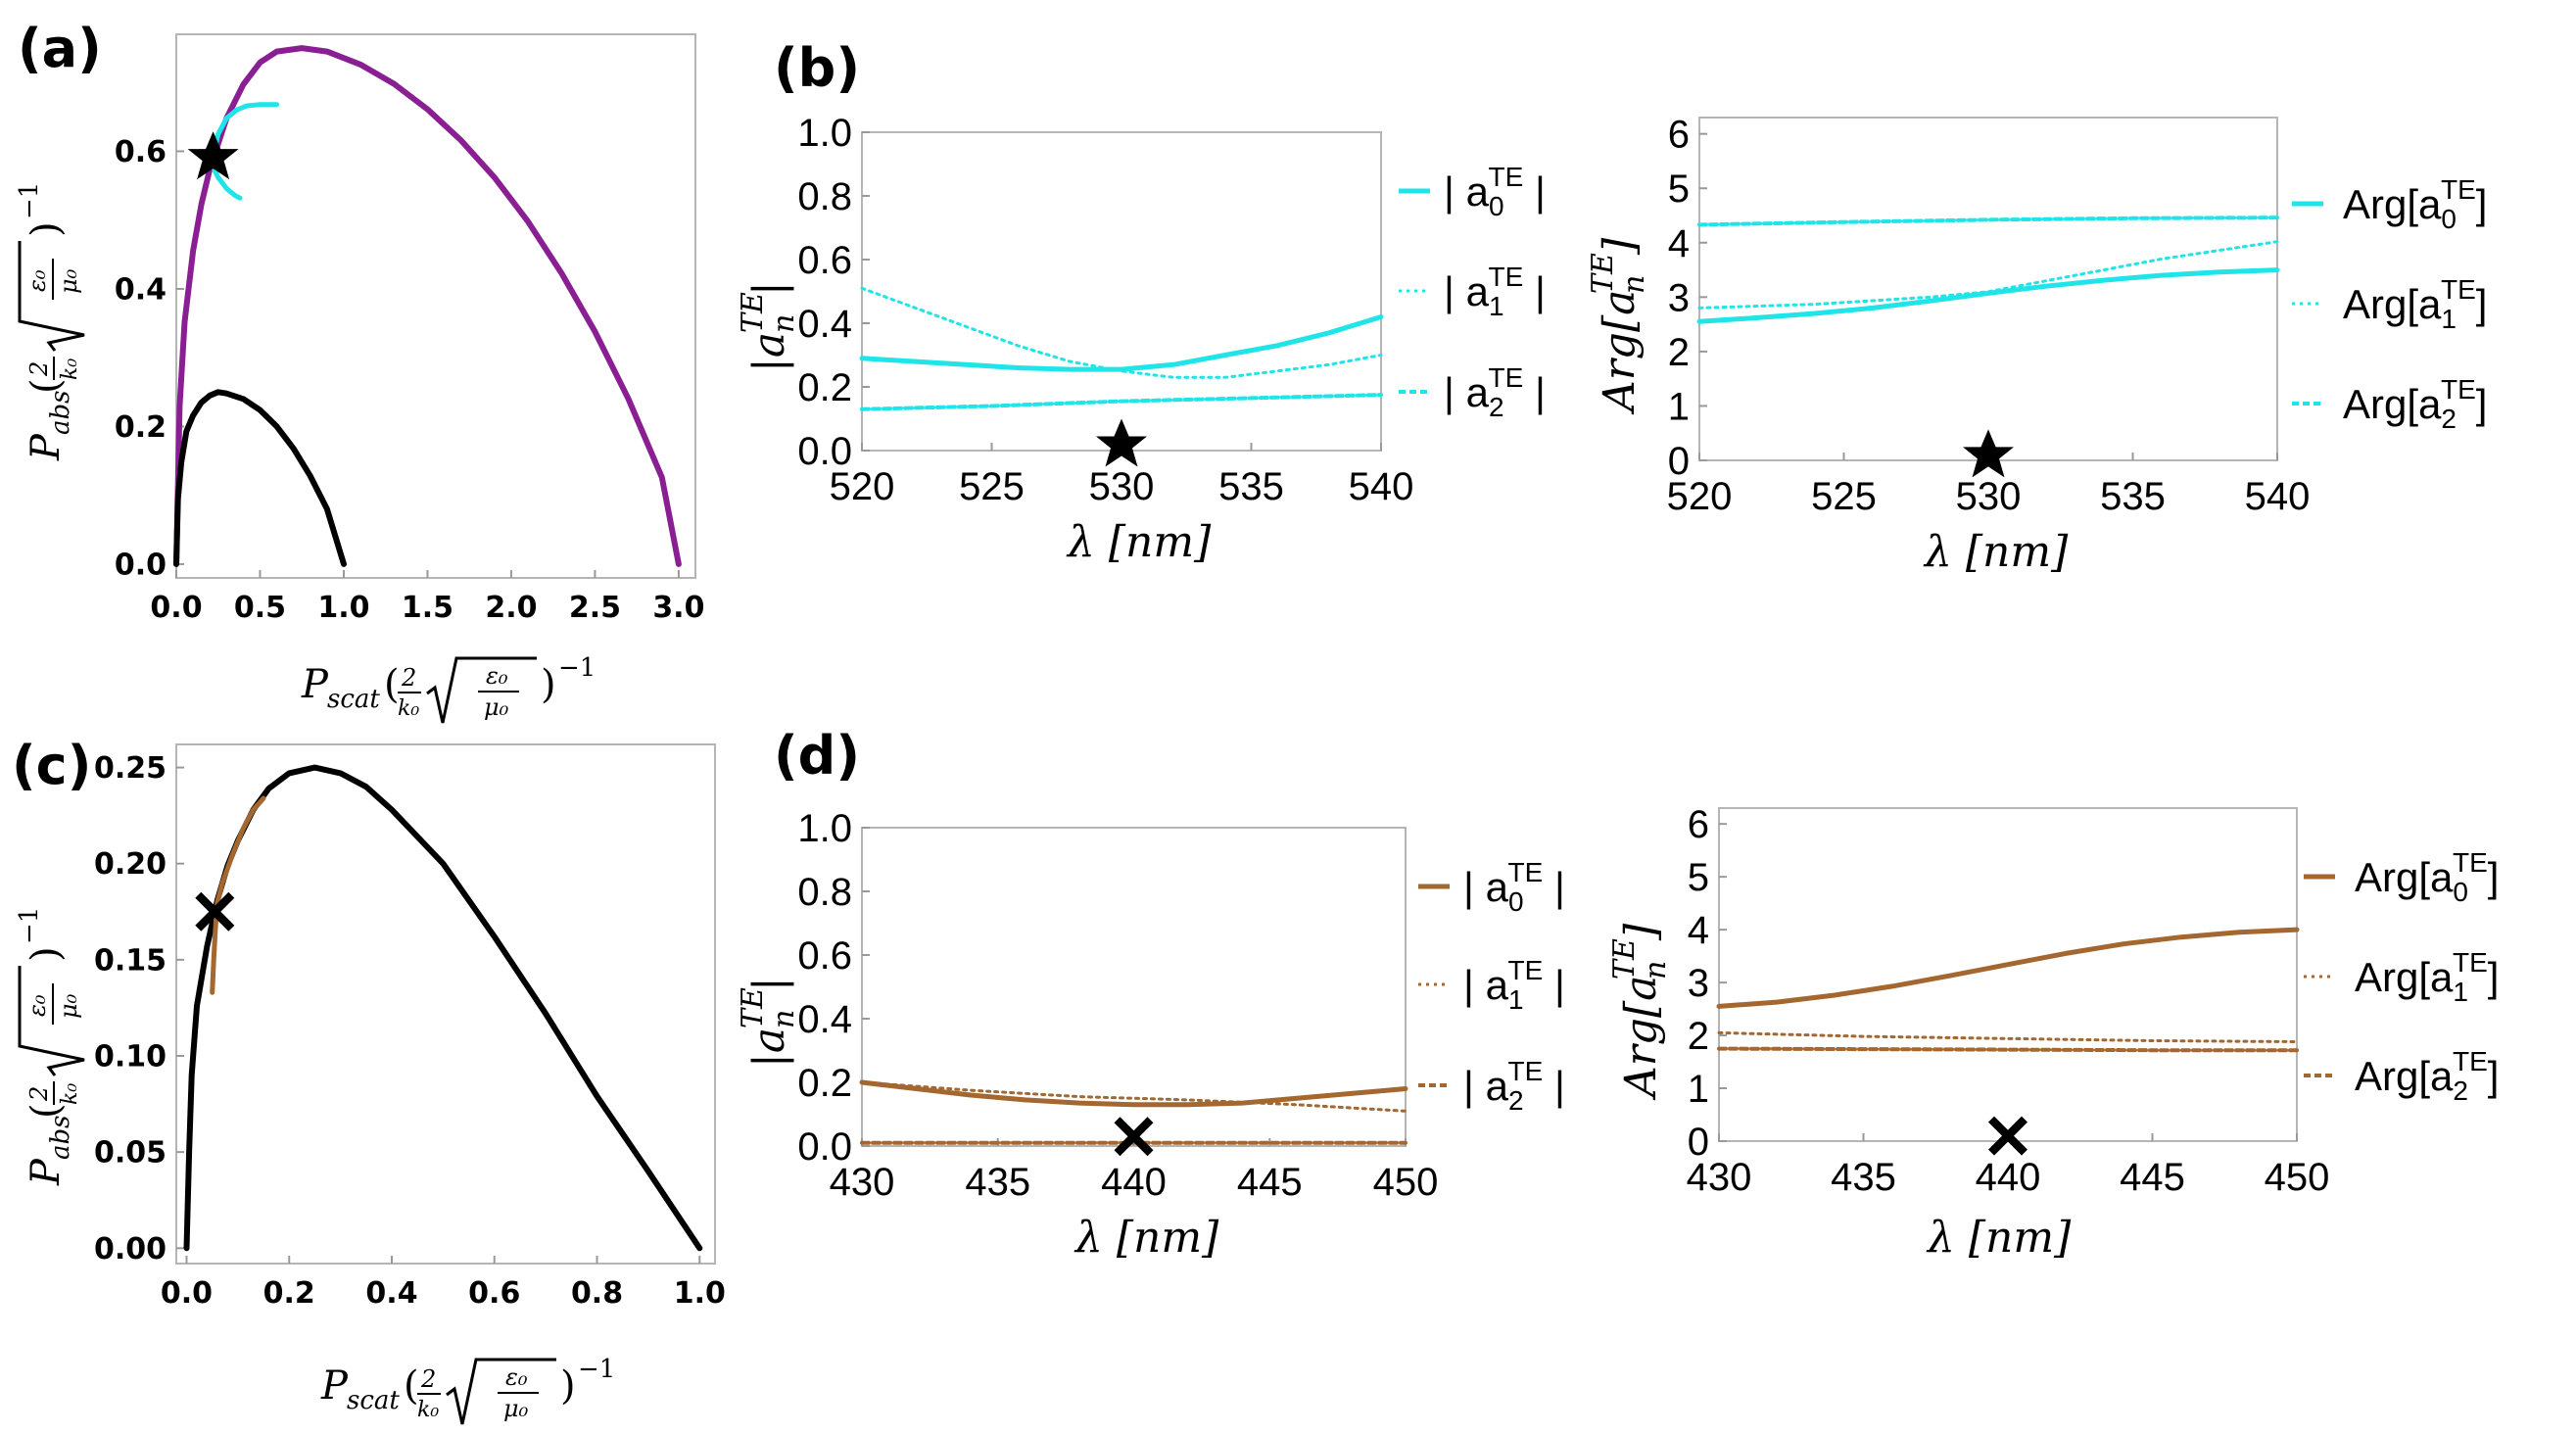 Image resolution: width=2576 pixels, height=1434 pixels. What do you see at coordinates (997, 1182) in the screenshot?
I see `xtick-label-d1-1: 435` at bounding box center [997, 1182].